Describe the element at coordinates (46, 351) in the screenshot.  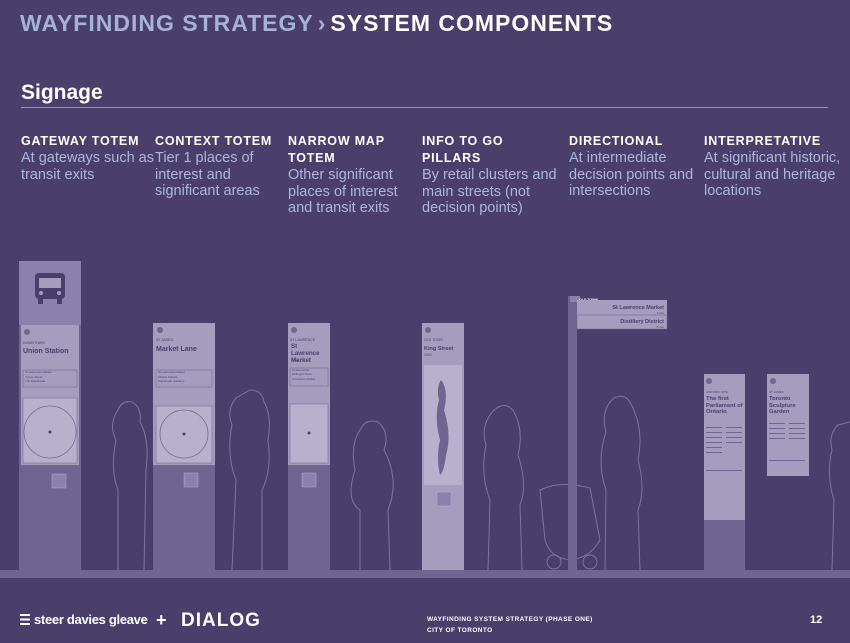
I see `sign-place-name: Union Station` at that location.